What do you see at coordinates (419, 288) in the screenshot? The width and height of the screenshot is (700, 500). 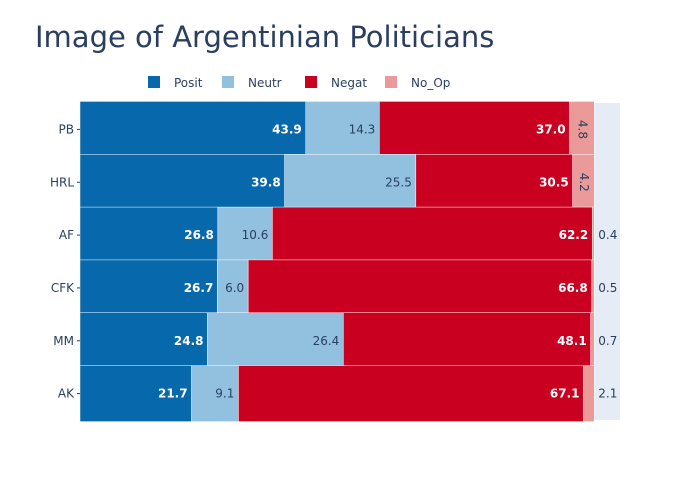 I see `bar-cfk-negat` at bounding box center [419, 288].